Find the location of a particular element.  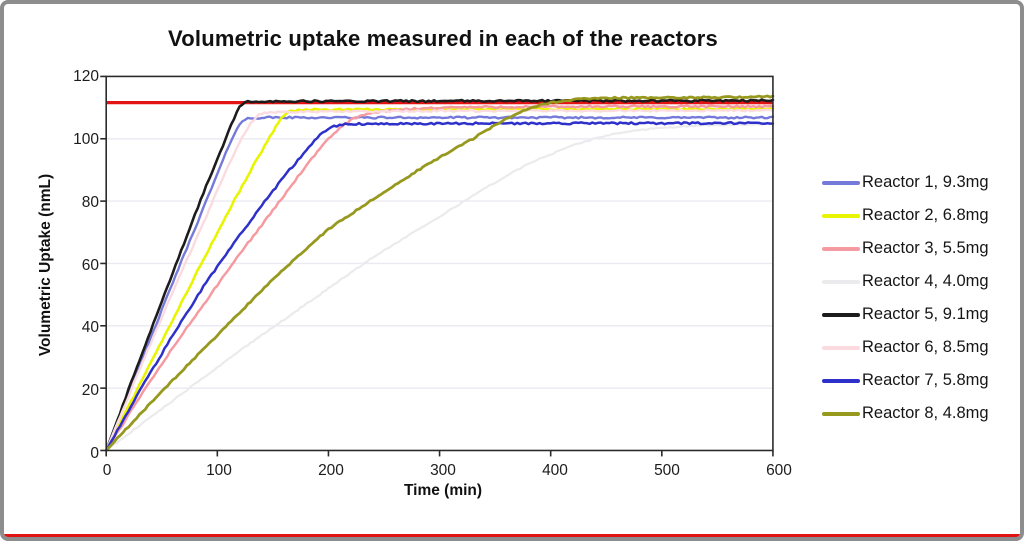

y-tick-label: 20 is located at coordinates (90, 391).